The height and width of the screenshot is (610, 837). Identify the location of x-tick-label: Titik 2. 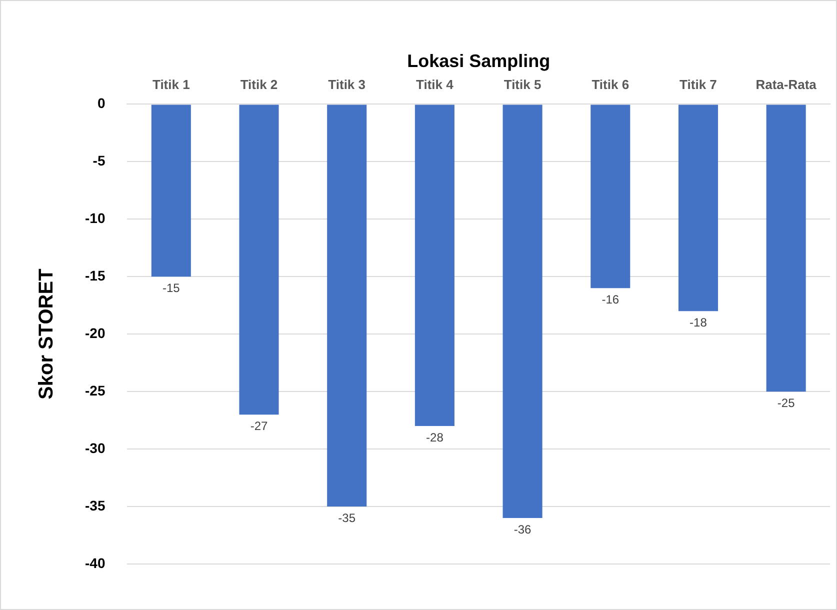
(259, 84).